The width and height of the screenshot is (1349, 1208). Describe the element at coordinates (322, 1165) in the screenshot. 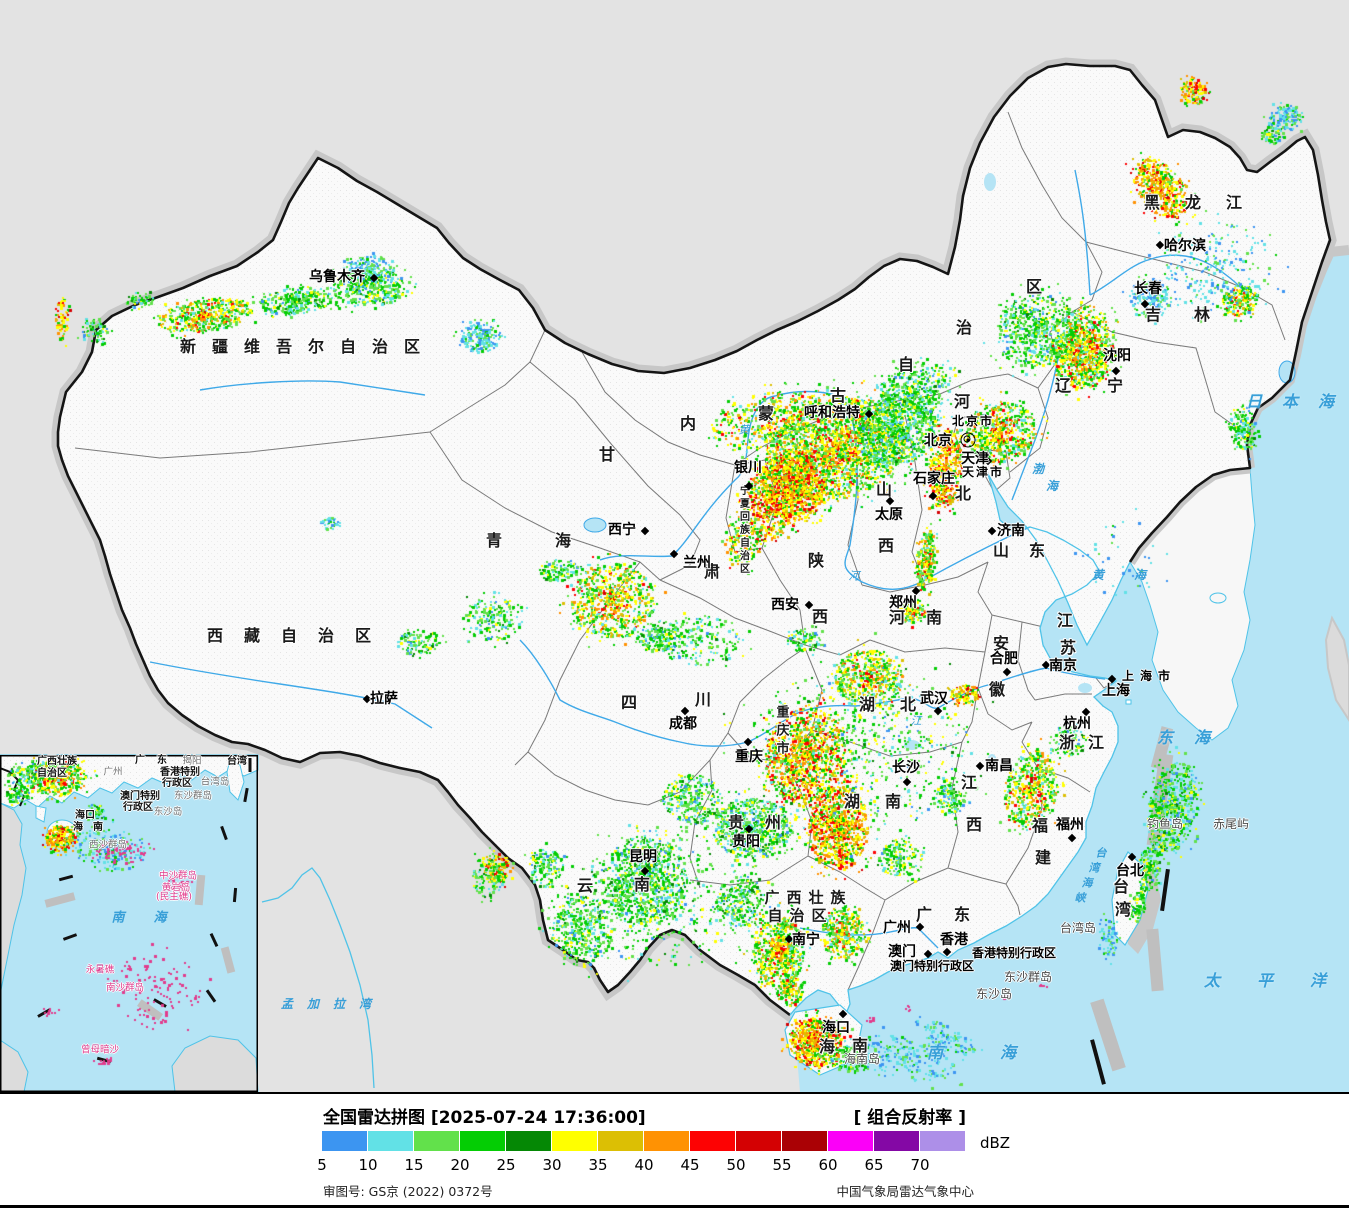

I see `colorbar-tick: 5` at that location.